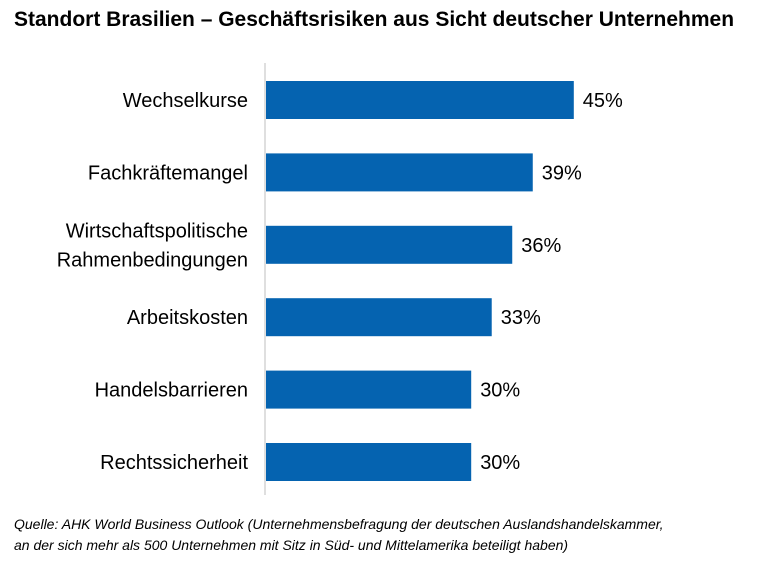 Image resolution: width=777 pixels, height=582 pixels. Describe the element at coordinates (521, 318) in the screenshot. I see `data-label: 33%` at that location.